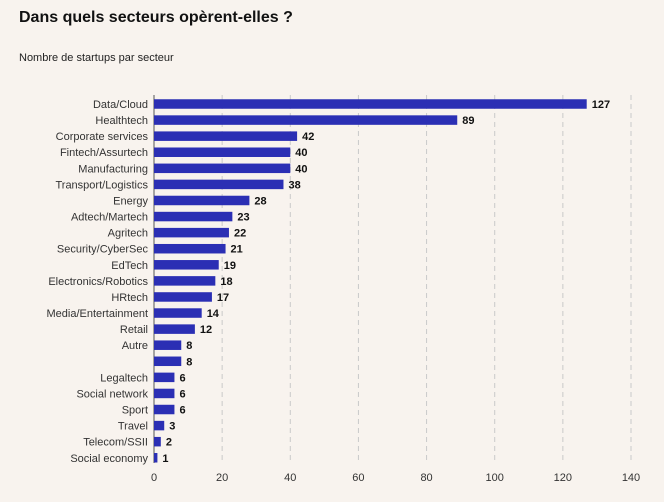  I want to click on value-label: 3, so click(172, 427).